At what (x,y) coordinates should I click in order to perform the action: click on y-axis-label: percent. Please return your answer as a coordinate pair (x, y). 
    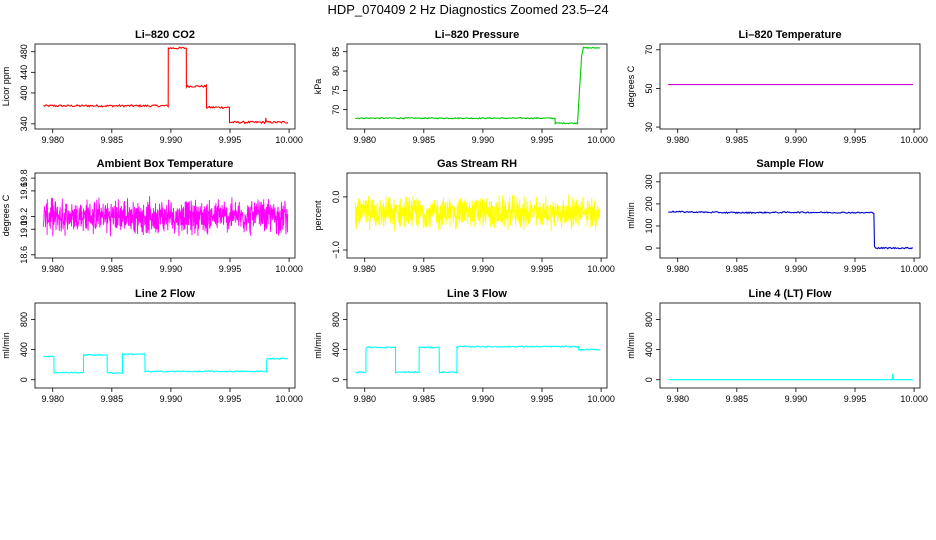
    Looking at the image, I should click on (318, 215).